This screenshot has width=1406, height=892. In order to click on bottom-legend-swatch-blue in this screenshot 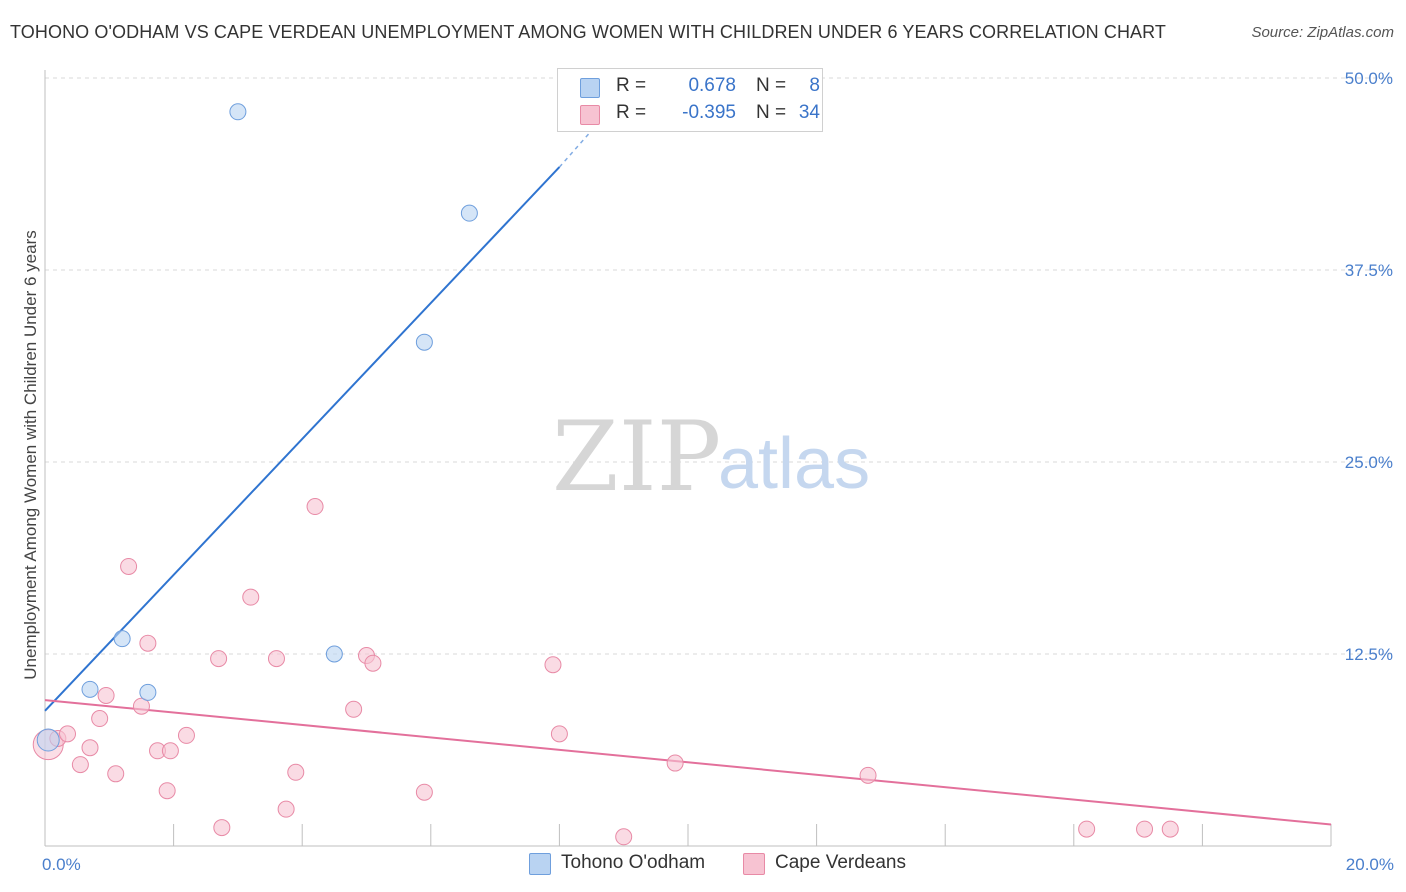, I will do `click(540, 864)`.